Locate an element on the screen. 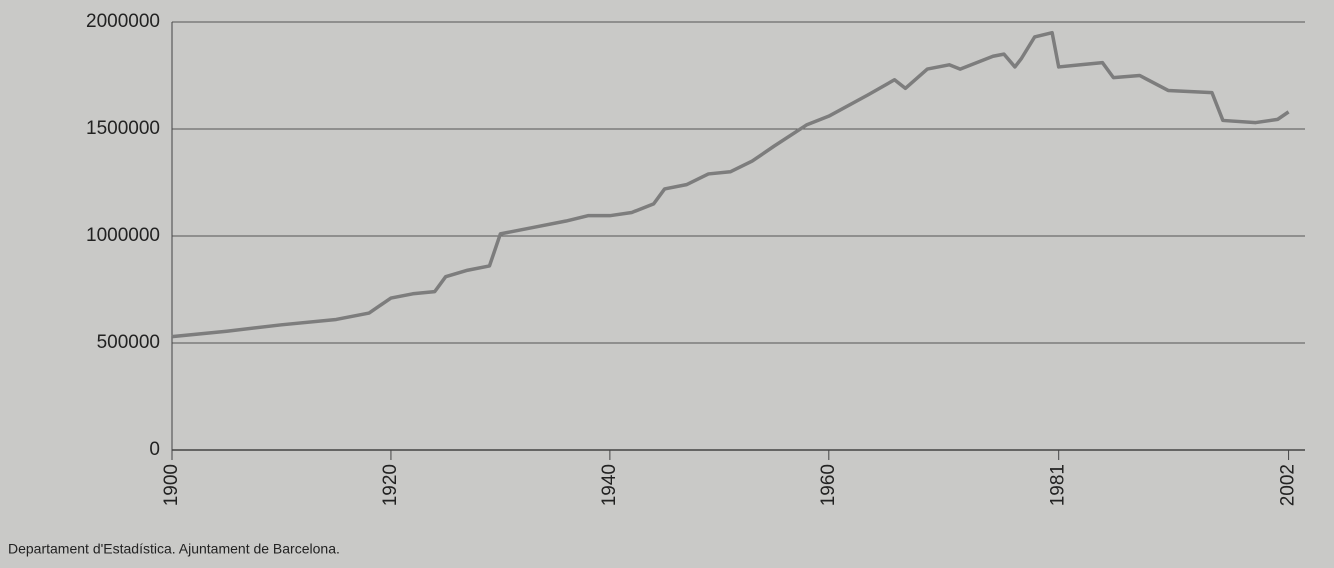 The image size is (1334, 568). y-tick-label: 2000000 is located at coordinates (123, 21).